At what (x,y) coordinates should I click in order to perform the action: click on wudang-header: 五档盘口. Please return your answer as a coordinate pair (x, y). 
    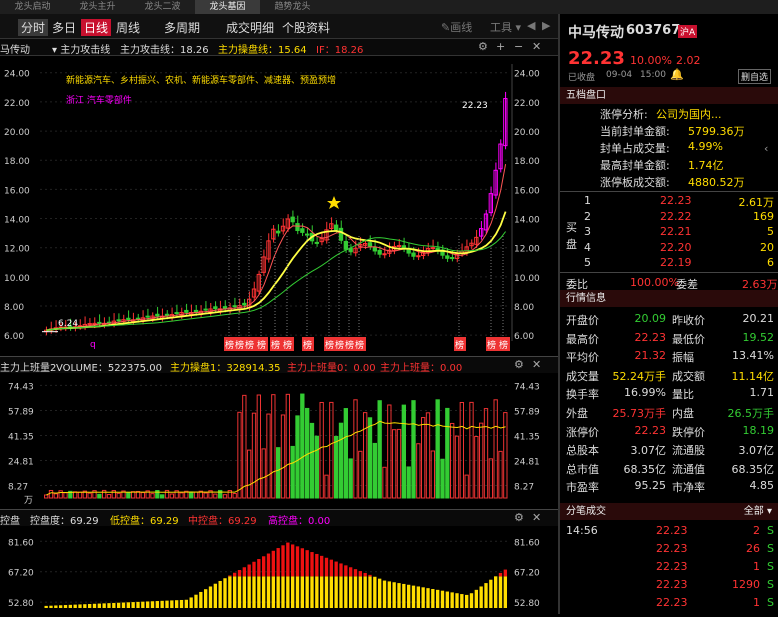
    Looking at the image, I should click on (669, 95).